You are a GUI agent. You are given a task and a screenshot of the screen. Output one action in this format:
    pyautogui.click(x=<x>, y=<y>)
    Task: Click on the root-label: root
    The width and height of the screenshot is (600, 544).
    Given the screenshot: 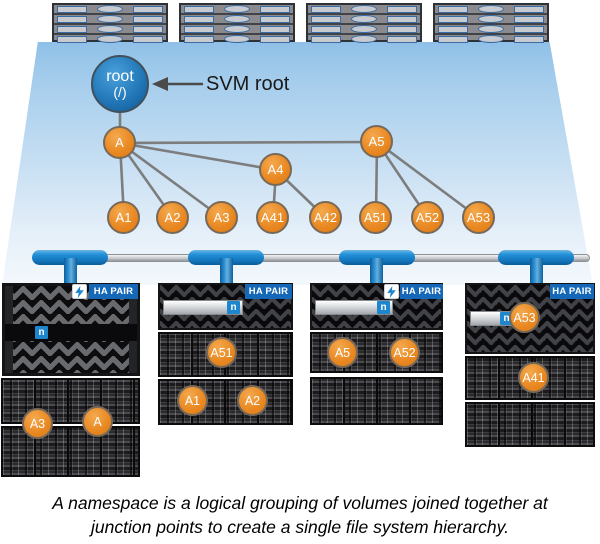 What is the action you would take?
    pyautogui.click(x=120, y=76)
    